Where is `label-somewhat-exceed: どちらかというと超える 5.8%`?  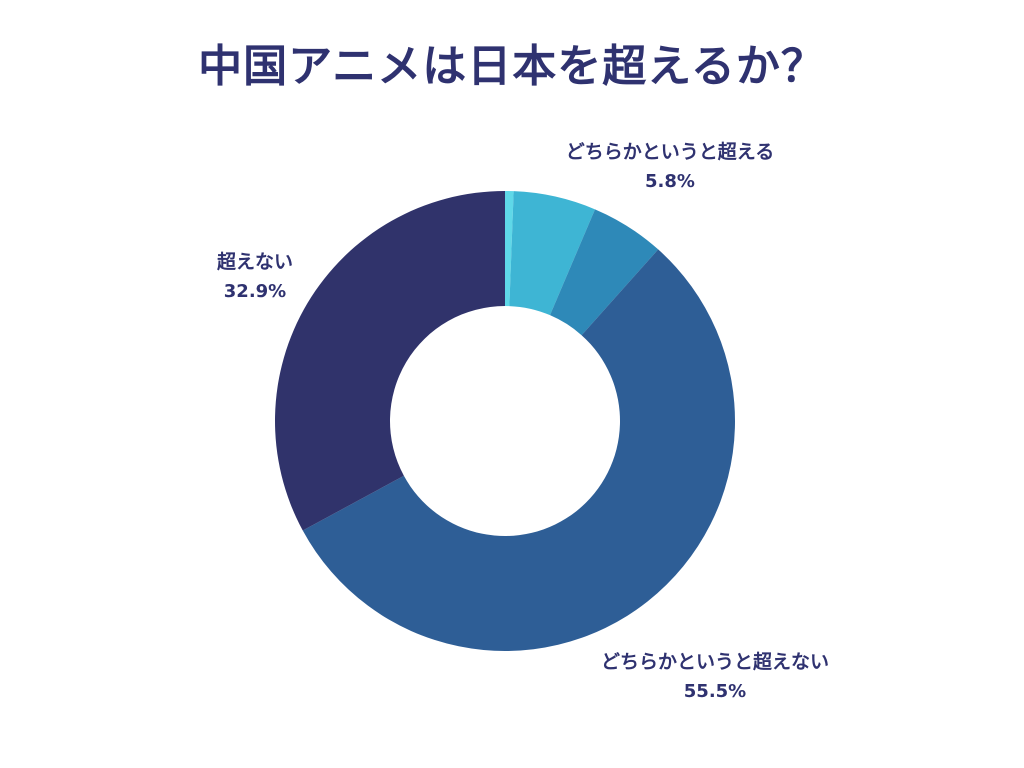
label-somewhat-exceed: どちらかというと超える 5.8% is located at coordinates (670, 167).